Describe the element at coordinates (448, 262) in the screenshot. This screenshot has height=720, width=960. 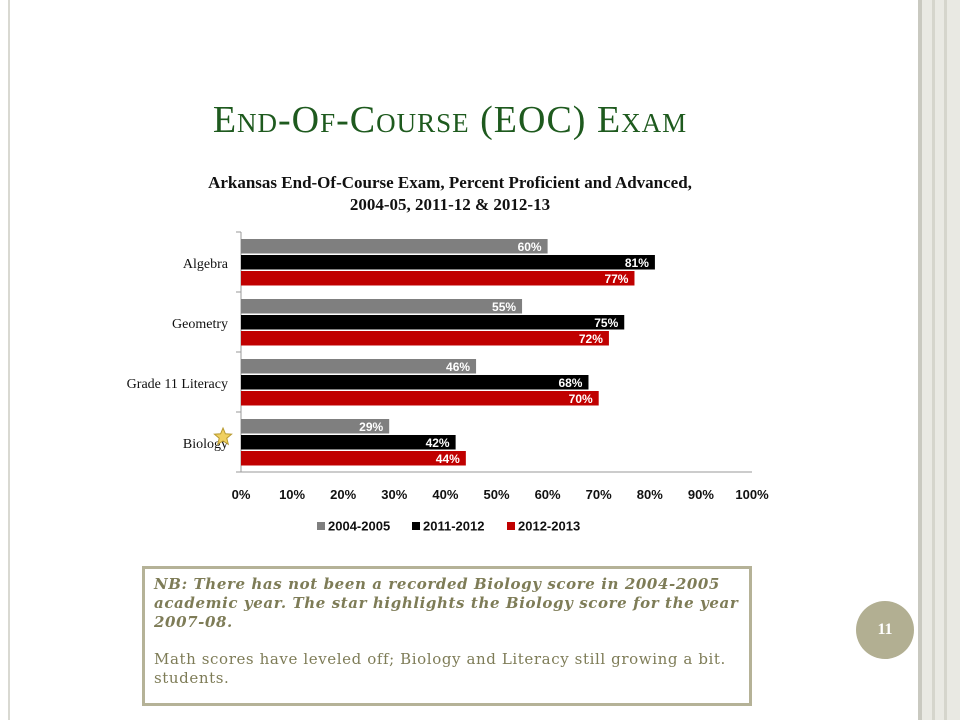
I see `bar-algebra-2011-2012` at that location.